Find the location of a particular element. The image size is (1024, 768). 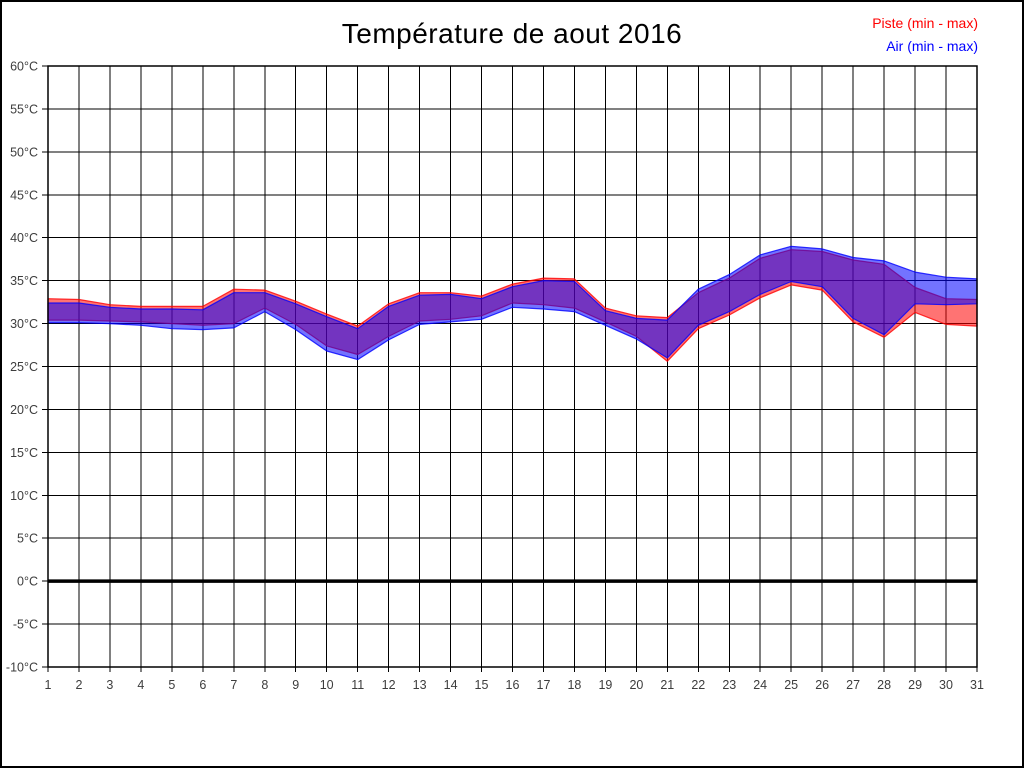

x-tick-label: 7 is located at coordinates (233, 685).